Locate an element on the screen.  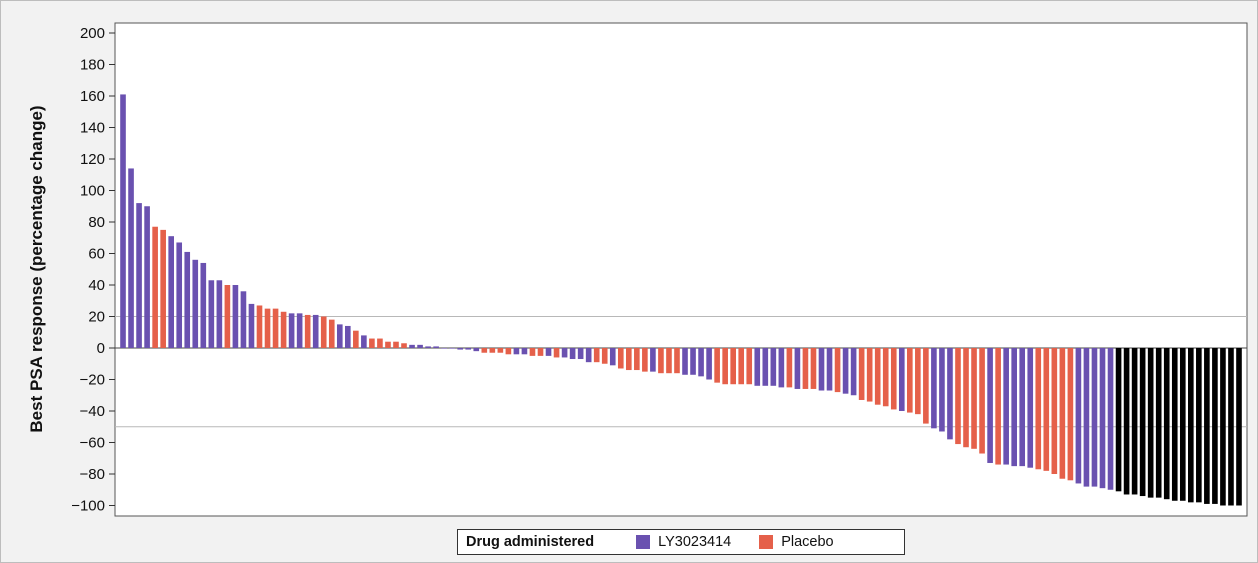
legend-swatch-ly3023414 is located at coordinates (643, 542).